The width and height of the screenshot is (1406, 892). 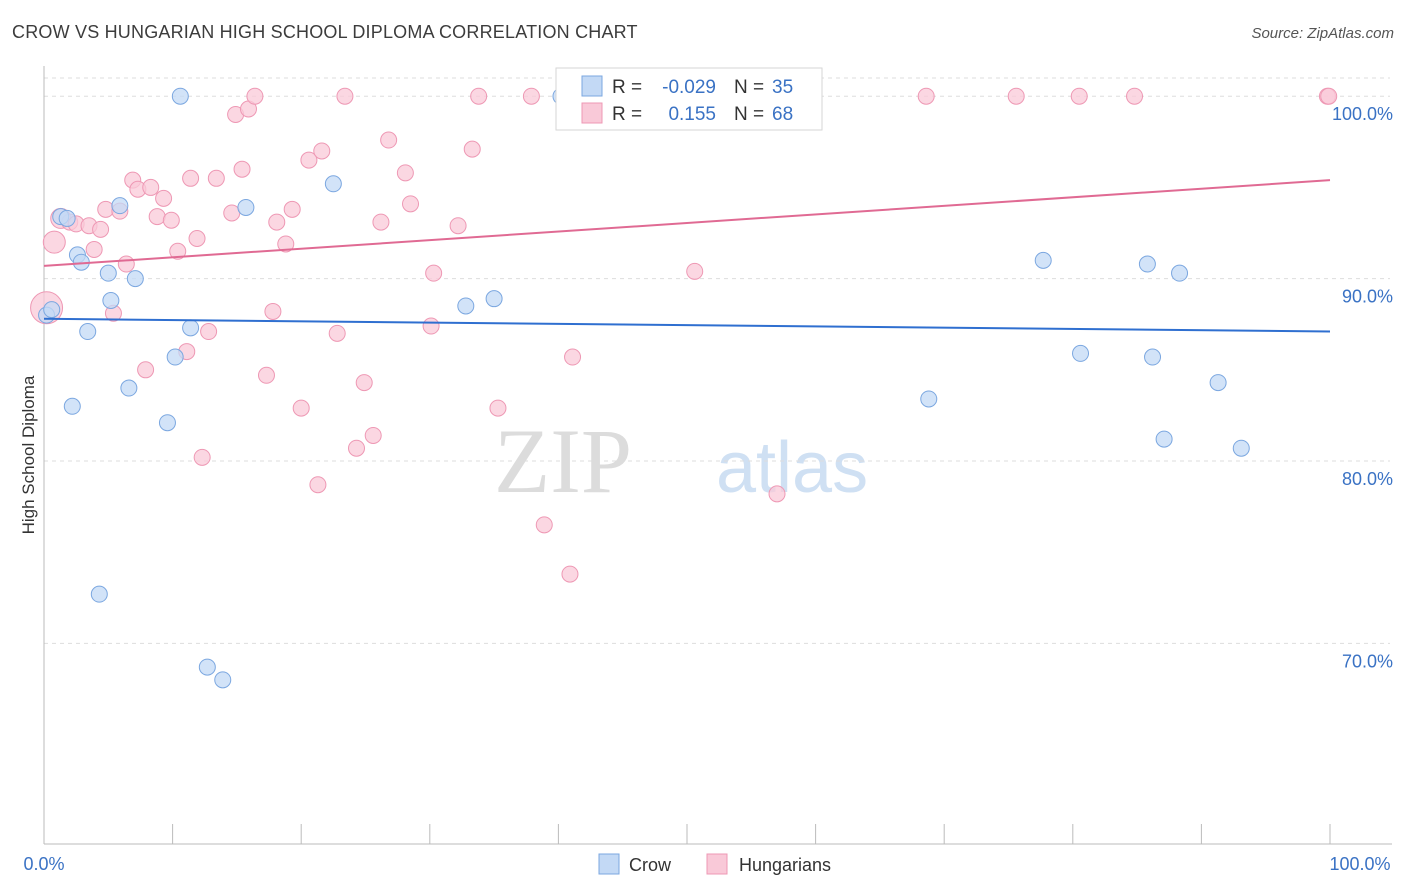 I want to click on crow-n-label: N =, so click(x=749, y=87).